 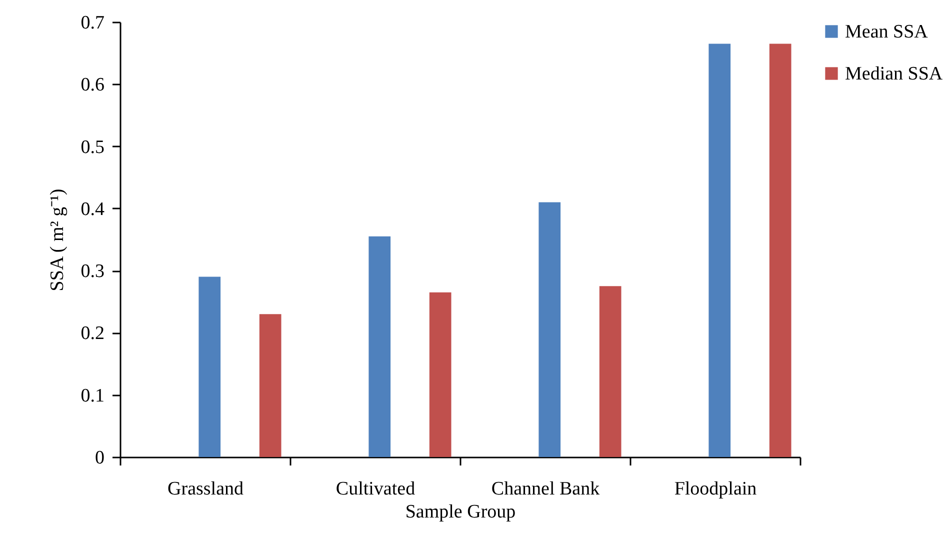 I want to click on legend-label: Median SSA, so click(x=894, y=74).